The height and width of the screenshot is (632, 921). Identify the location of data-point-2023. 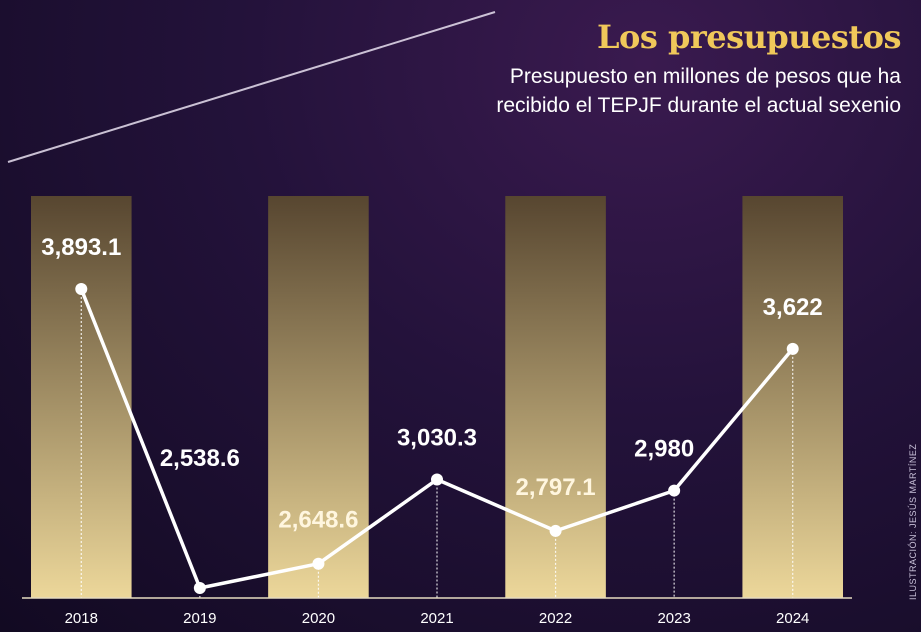
(674, 490).